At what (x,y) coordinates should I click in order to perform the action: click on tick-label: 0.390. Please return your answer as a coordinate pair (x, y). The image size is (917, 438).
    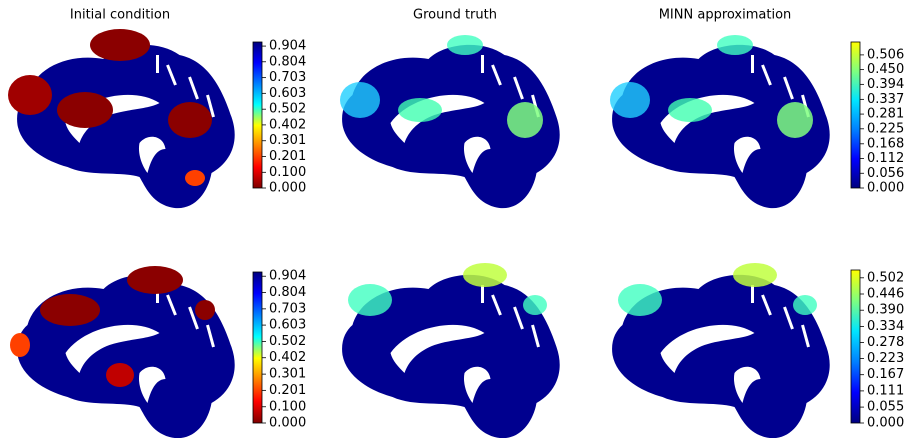
    Looking at the image, I should click on (885, 310).